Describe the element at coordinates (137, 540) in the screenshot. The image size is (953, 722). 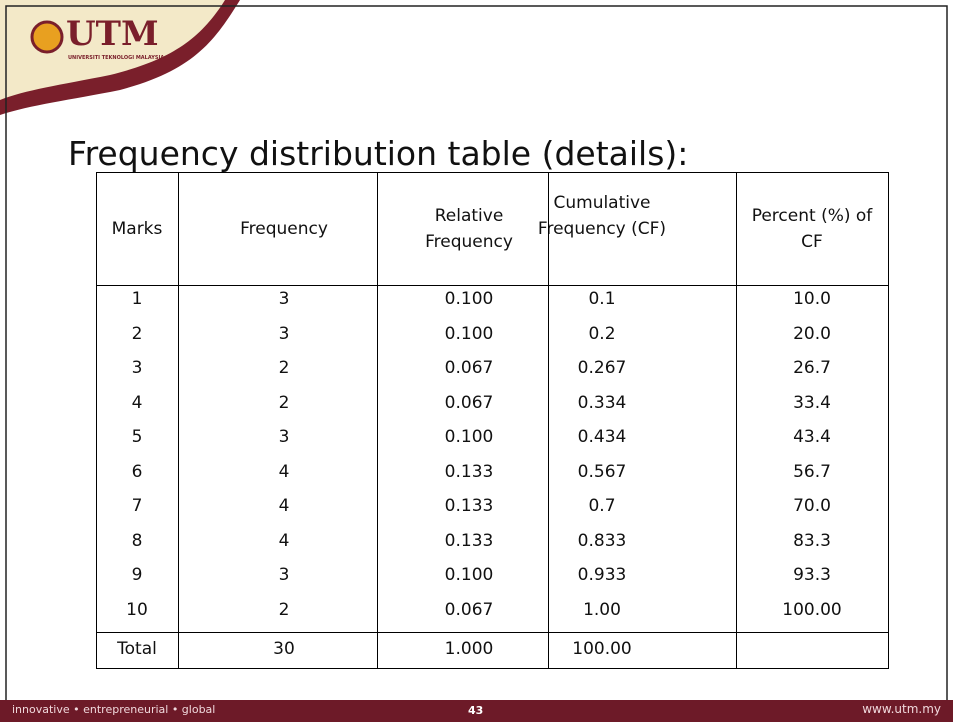
I see `table-cell: 8` at that location.